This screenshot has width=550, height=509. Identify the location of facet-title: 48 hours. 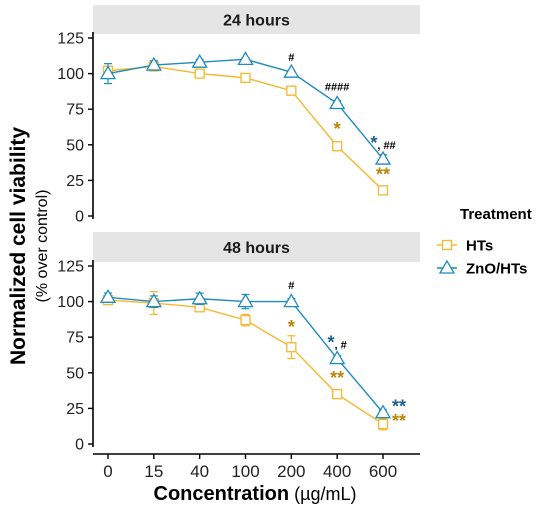
(256, 248).